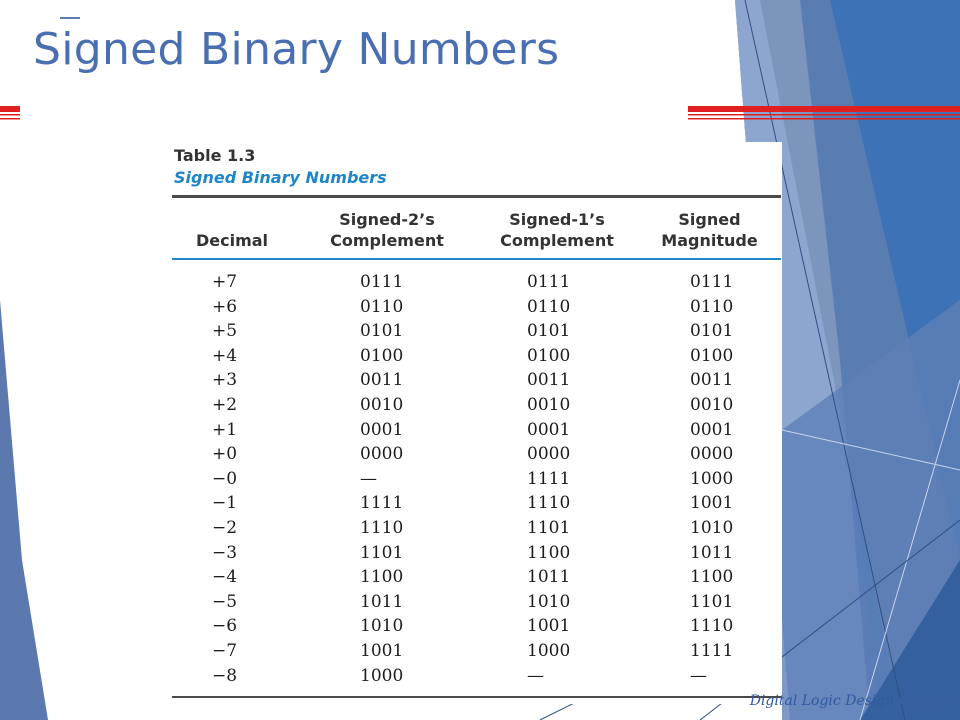  I want to click on header-decimal: Decimal, so click(232, 240).